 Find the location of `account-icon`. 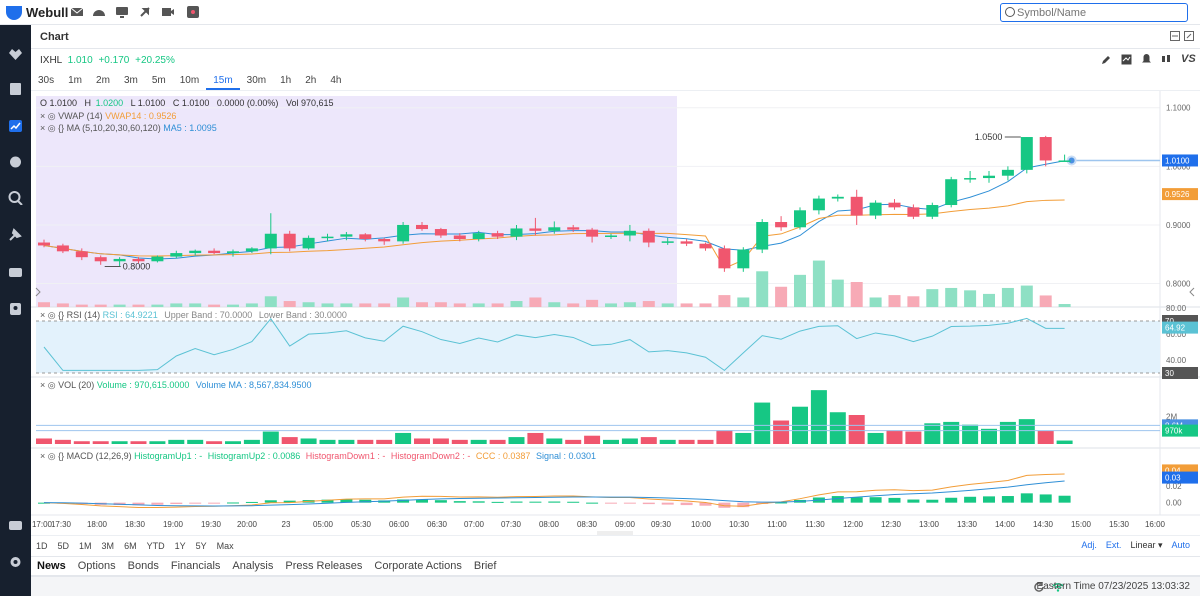

account-icon is located at coordinates (15, 309).